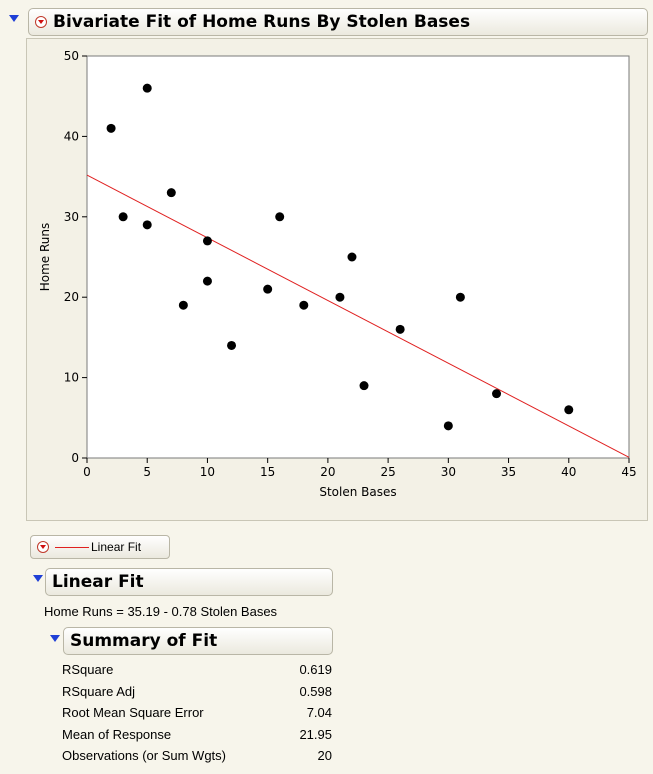 The image size is (653, 774). I want to click on table-row: Observations (or Sum Wgts) 20, so click(197, 759).